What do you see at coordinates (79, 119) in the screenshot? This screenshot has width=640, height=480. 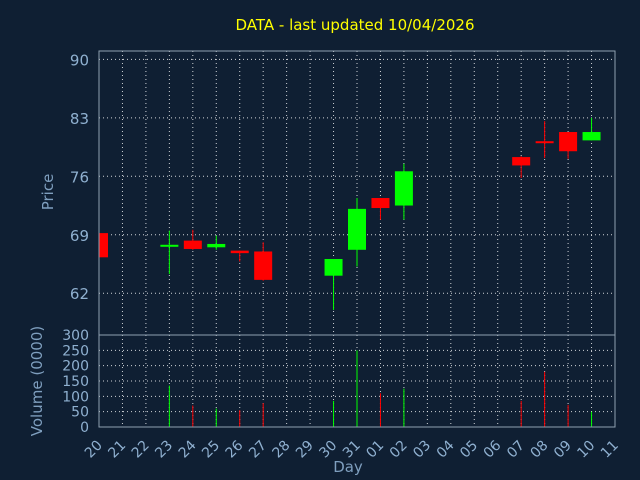 I see `price-tick-label: 83` at bounding box center [79, 119].